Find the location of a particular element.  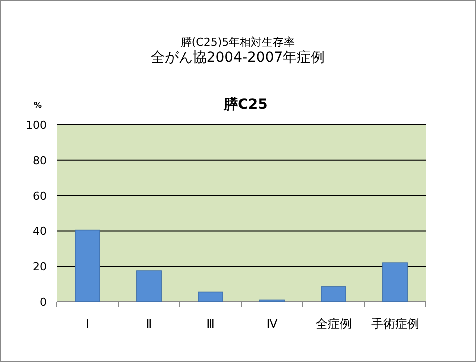

ytick: 60 is located at coordinates (40, 196).